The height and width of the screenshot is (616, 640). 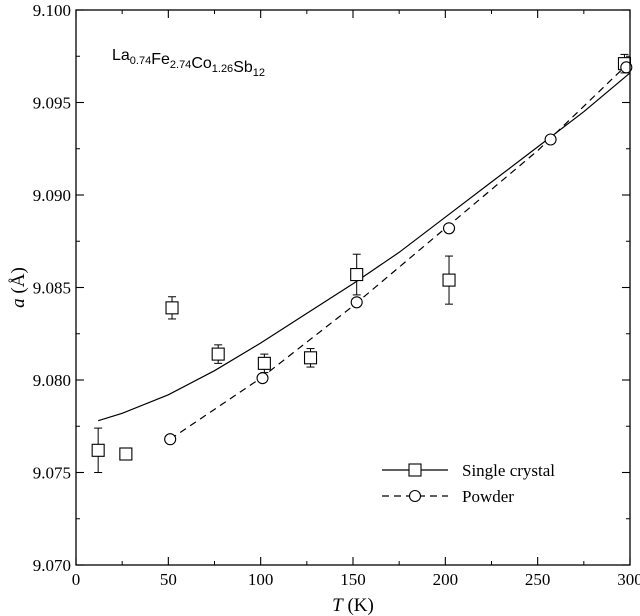 What do you see at coordinates (353, 605) in the screenshot?
I see `x-axis-label: T (K)` at bounding box center [353, 605].